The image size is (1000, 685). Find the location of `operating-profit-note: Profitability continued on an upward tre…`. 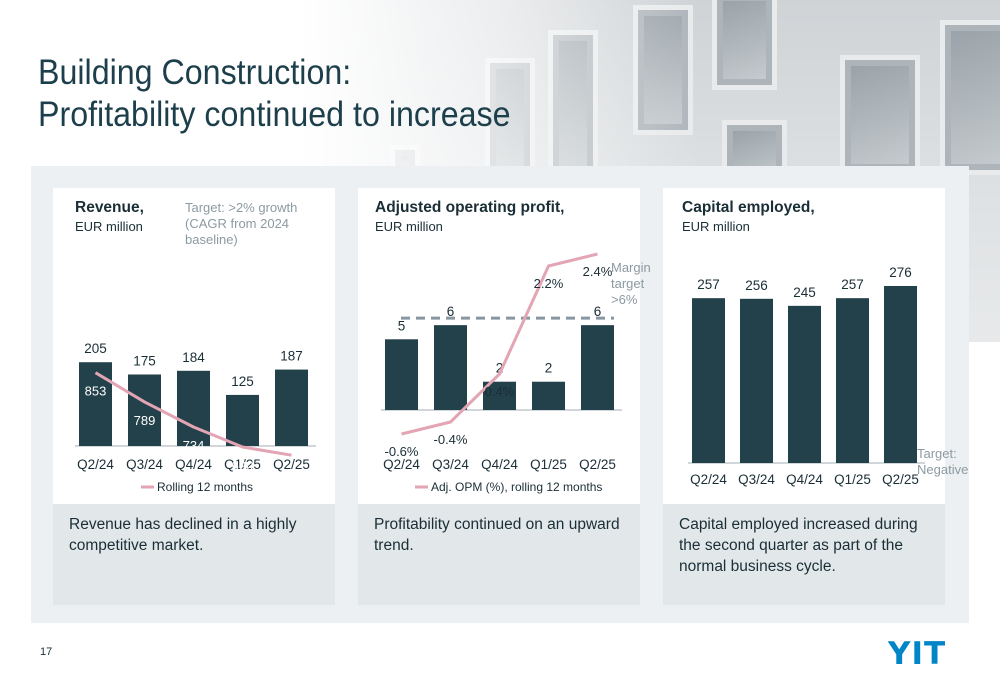

operating-profit-note: Profitability continued on an upward tre… is located at coordinates (499, 554).